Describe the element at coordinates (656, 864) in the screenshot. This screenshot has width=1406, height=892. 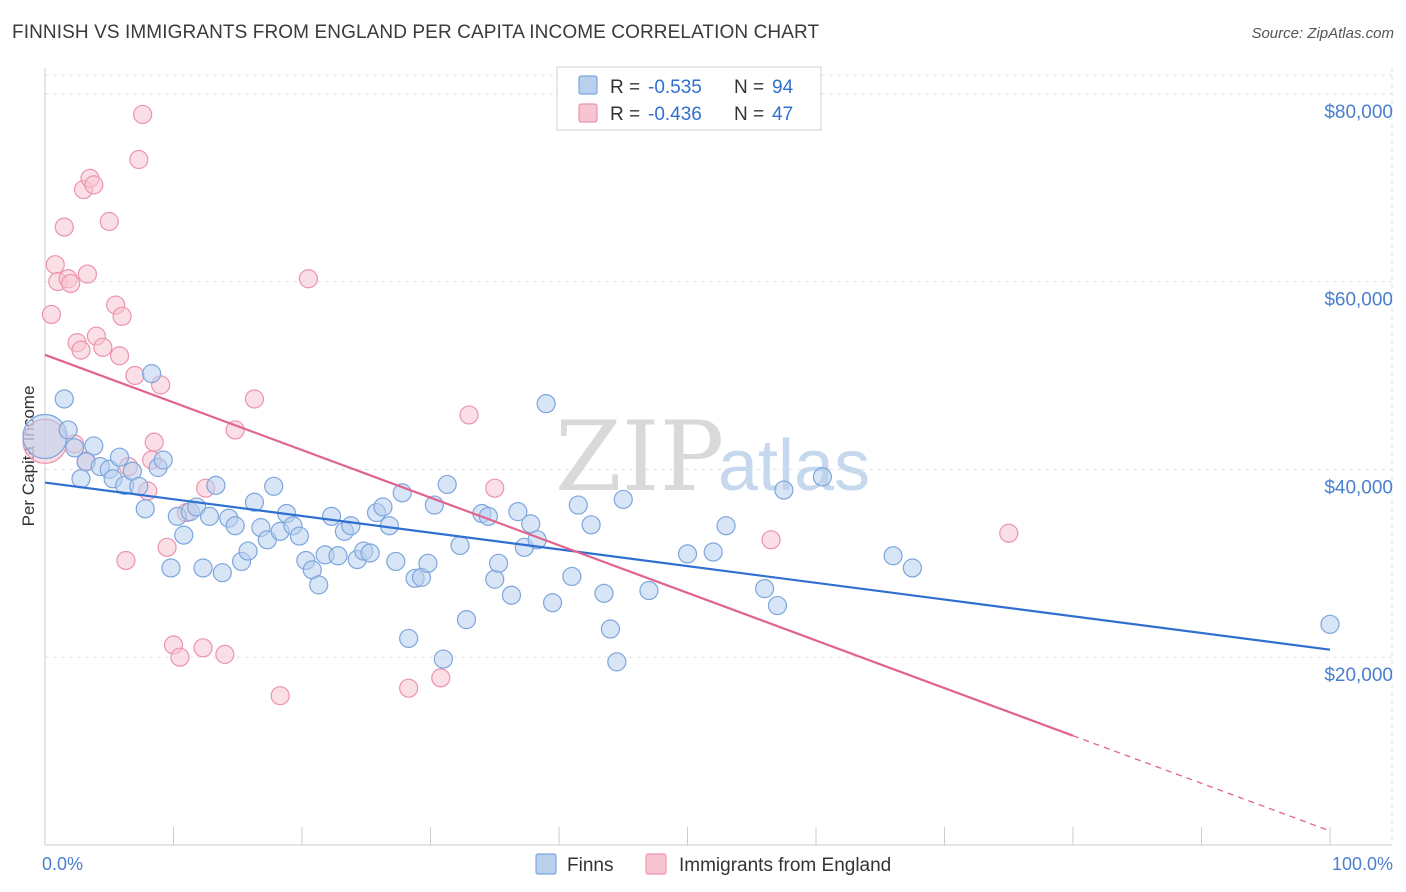
I see `series-legend-swatch-england` at that location.